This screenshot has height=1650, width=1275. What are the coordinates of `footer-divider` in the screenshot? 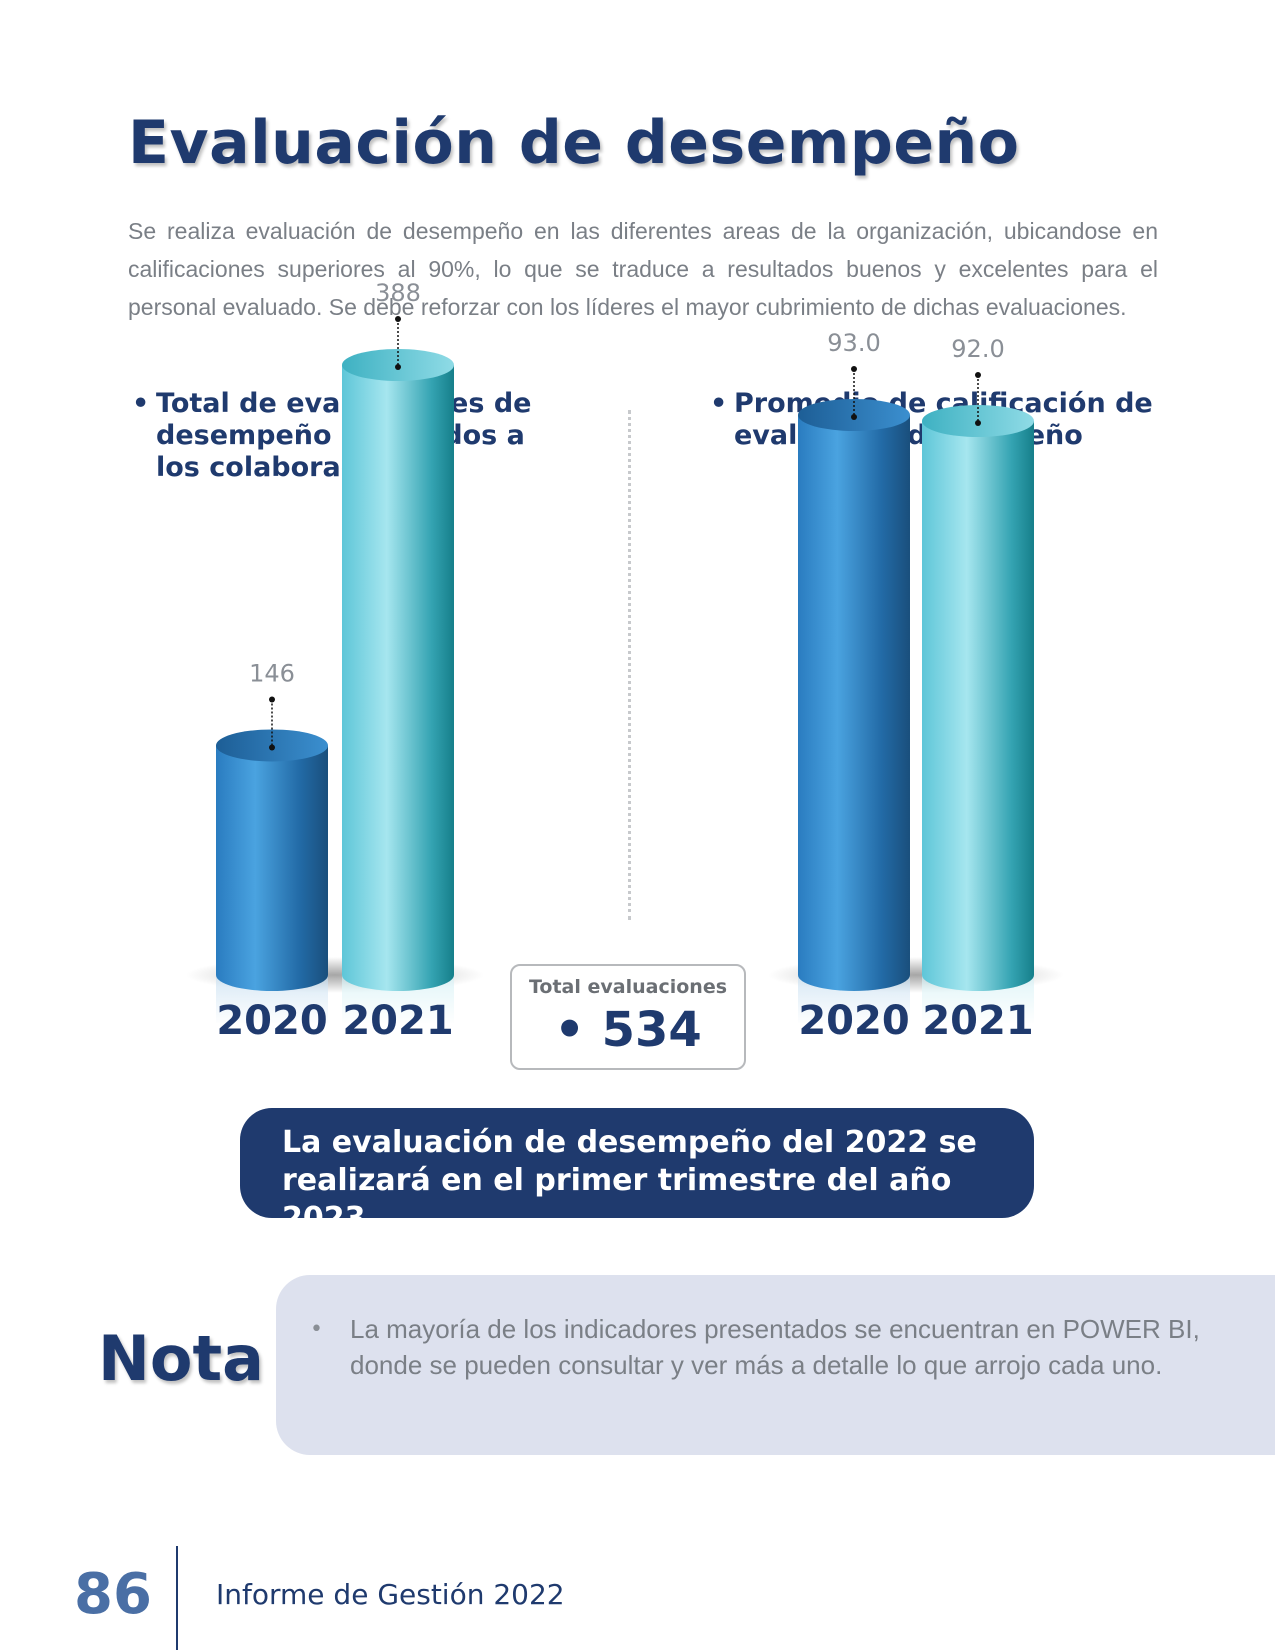 It's located at (177, 1598).